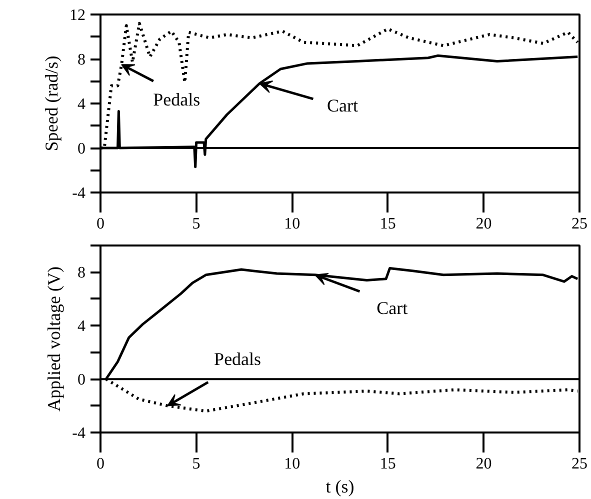 The width and height of the screenshot is (591, 499). Describe the element at coordinates (54, 339) in the screenshot. I see `y-axis-title: Applied voltage (V)` at that location.